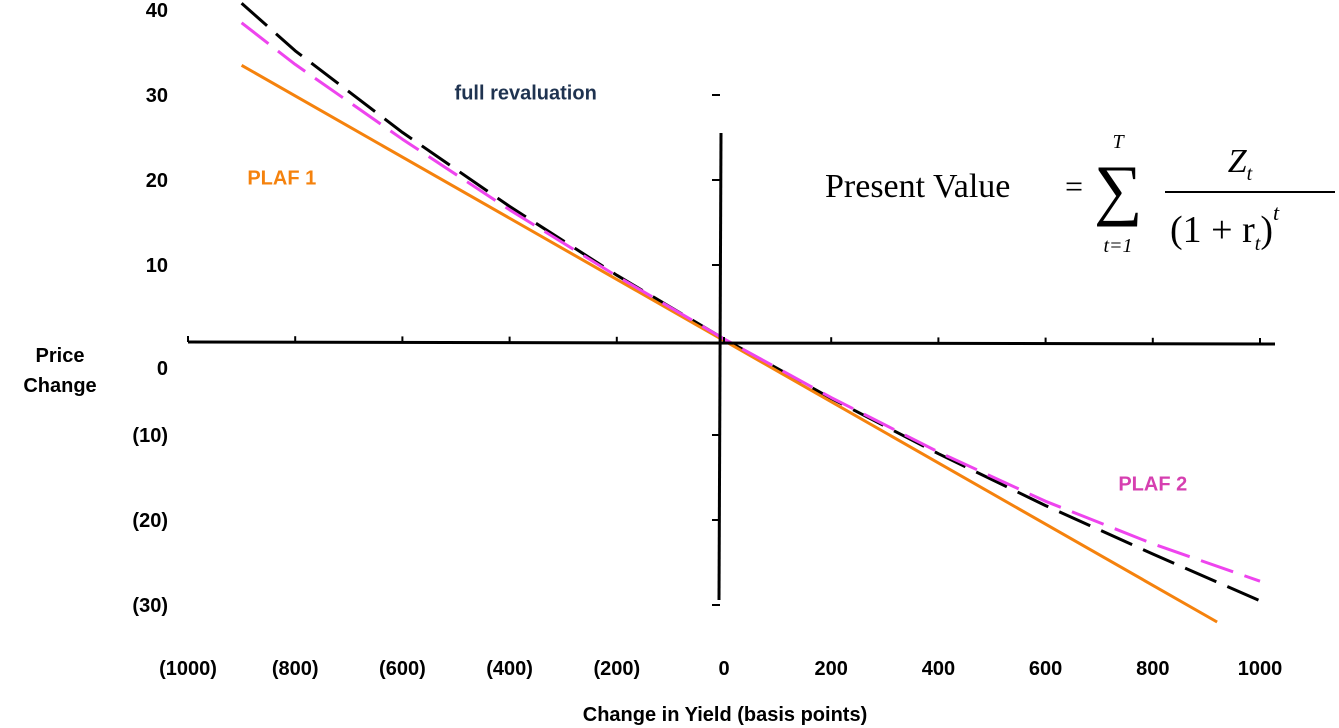 The height and width of the screenshot is (728, 1339). I want to click on formula-sum-sign: ∑, so click(1118, 189).